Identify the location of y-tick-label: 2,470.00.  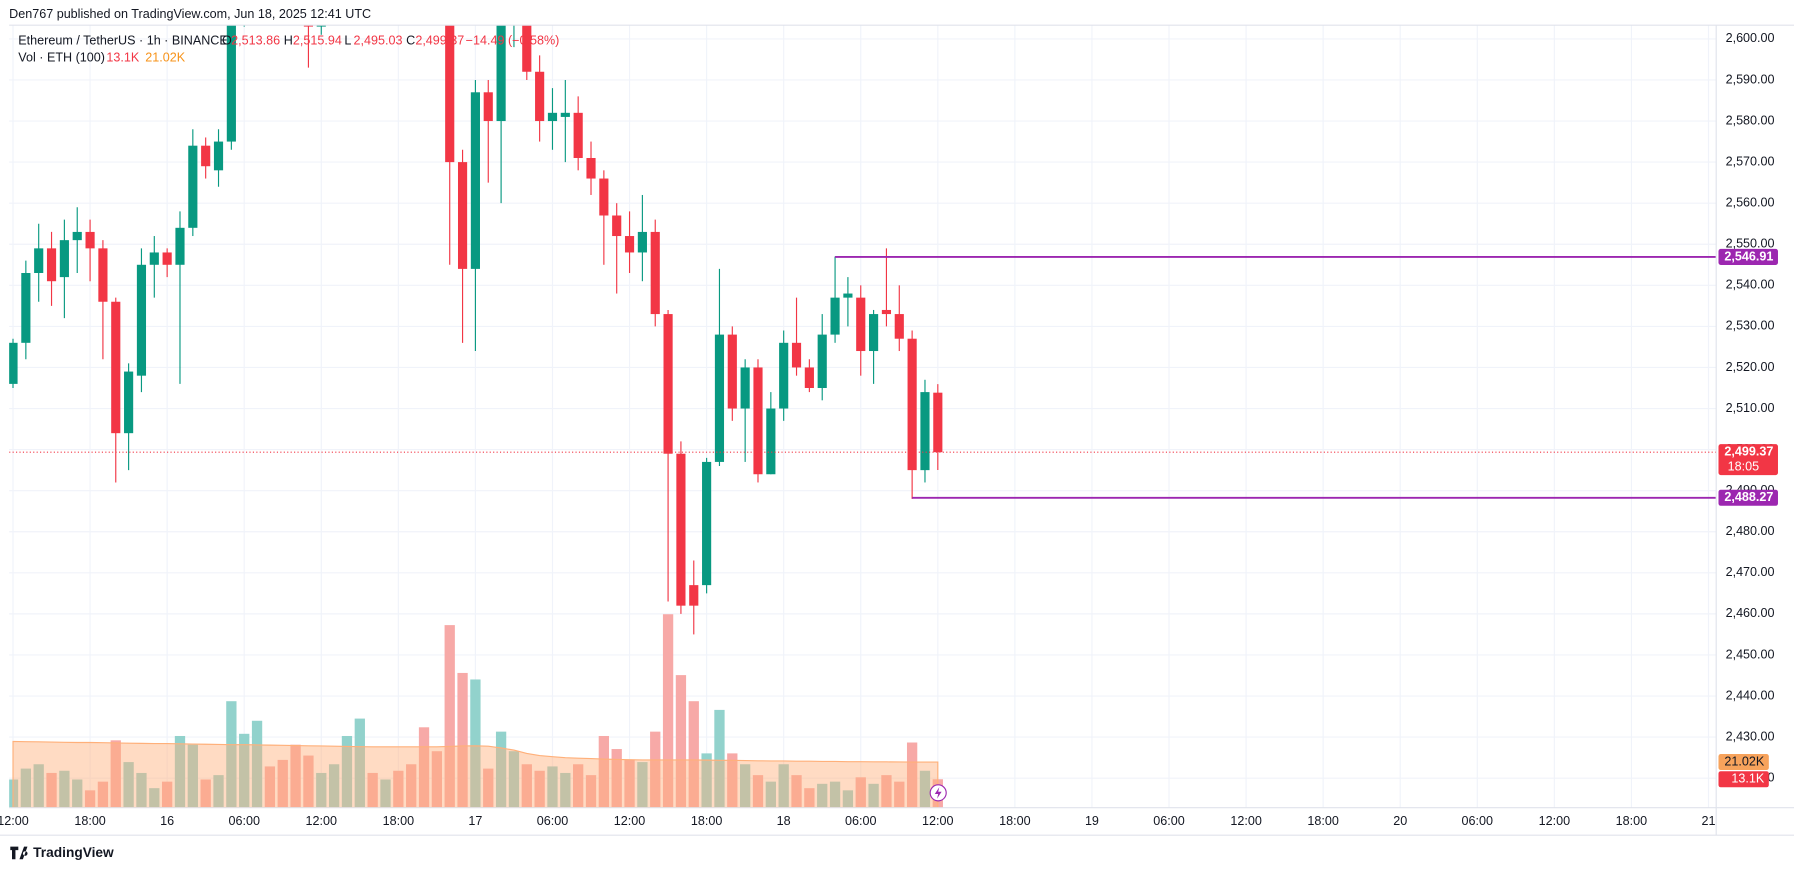
(1750, 572).